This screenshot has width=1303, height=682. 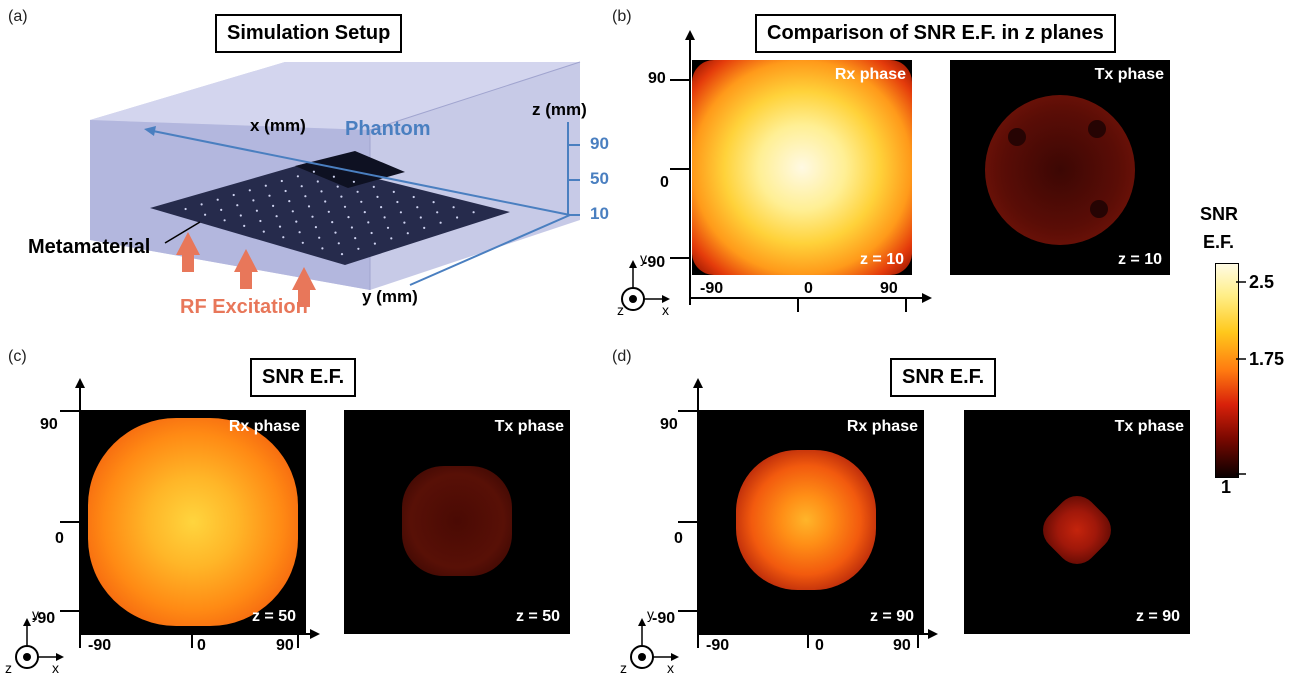 I want to click on colorbar-tick-mid: 1.75, so click(x=1267, y=359).